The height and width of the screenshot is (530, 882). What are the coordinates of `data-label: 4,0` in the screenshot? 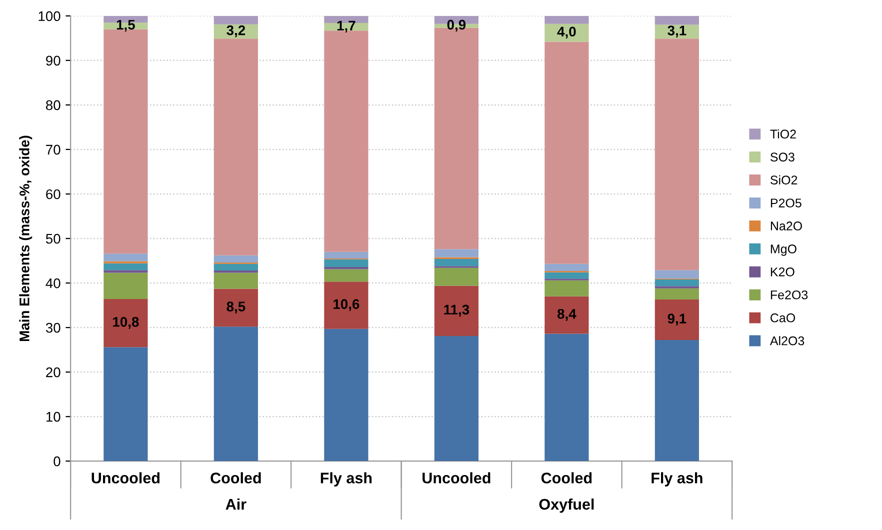 It's located at (566, 32).